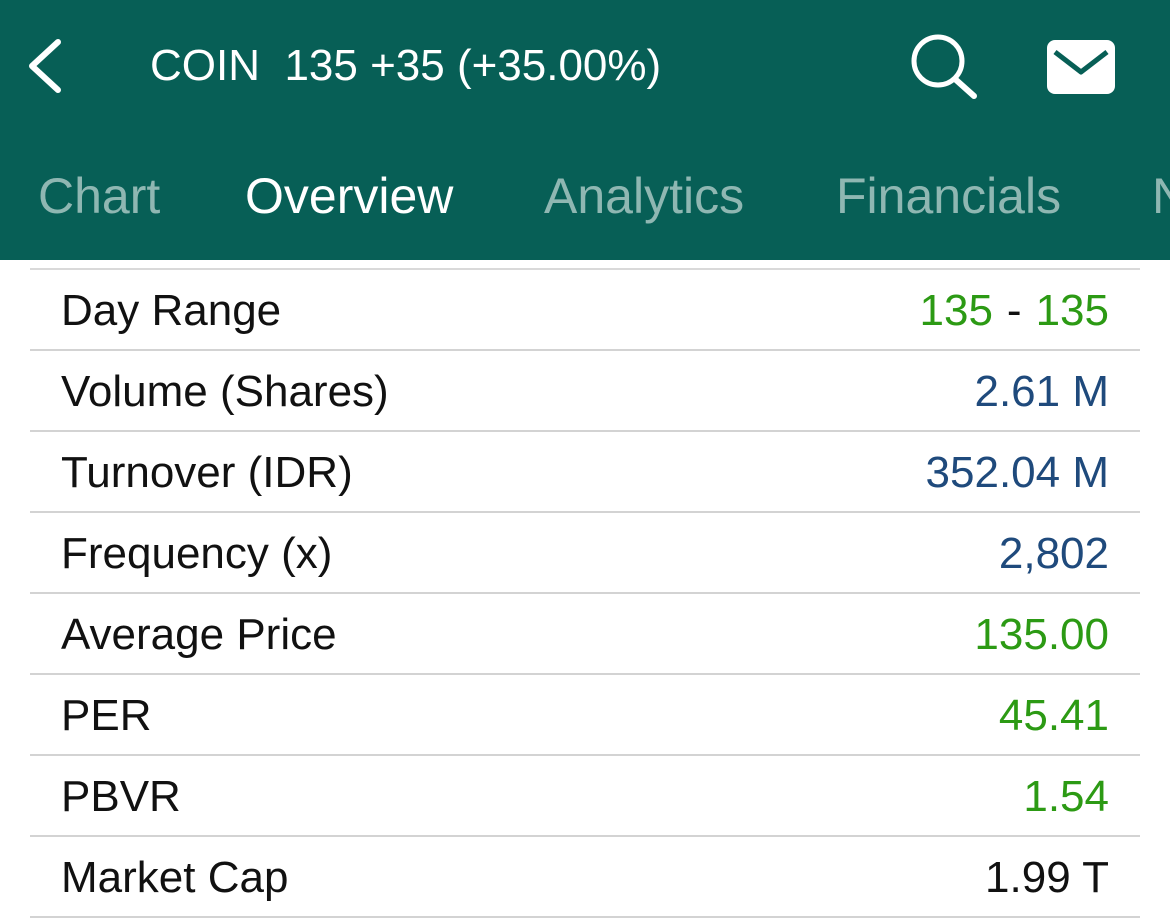 This screenshot has width=1170, height=923. Describe the element at coordinates (585, 391) in the screenshot. I see `volume-row: Volume (Shares) 2.61 M` at that location.